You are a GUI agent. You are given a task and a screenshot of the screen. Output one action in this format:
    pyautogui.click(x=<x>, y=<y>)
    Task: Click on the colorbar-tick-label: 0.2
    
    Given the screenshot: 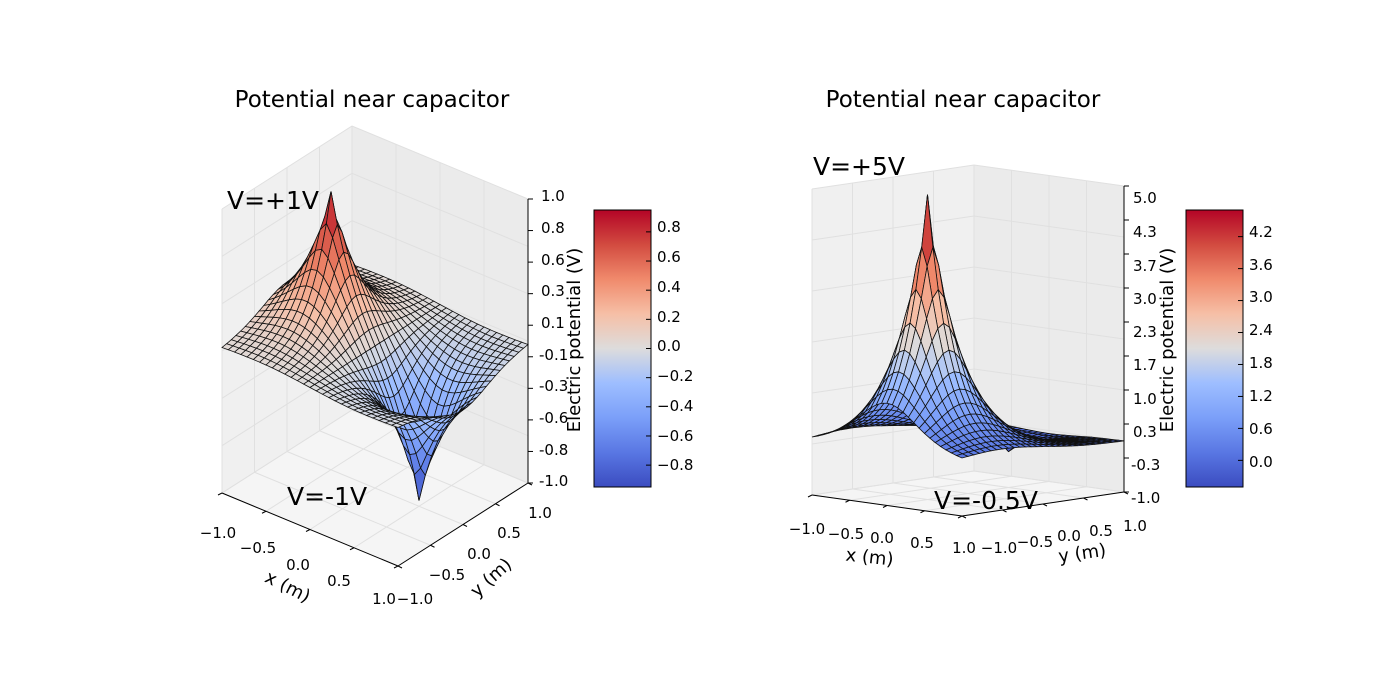 What is the action you would take?
    pyautogui.click(x=669, y=317)
    